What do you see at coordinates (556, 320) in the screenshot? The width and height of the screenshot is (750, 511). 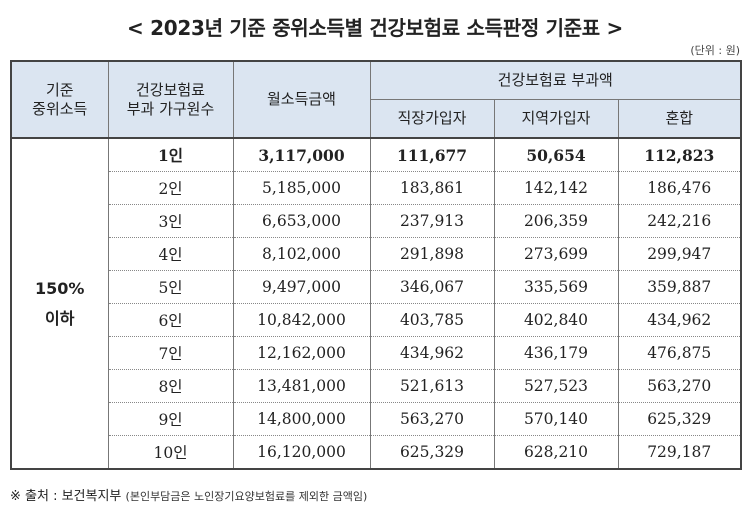 I see `cell-regional: 402,840` at bounding box center [556, 320].